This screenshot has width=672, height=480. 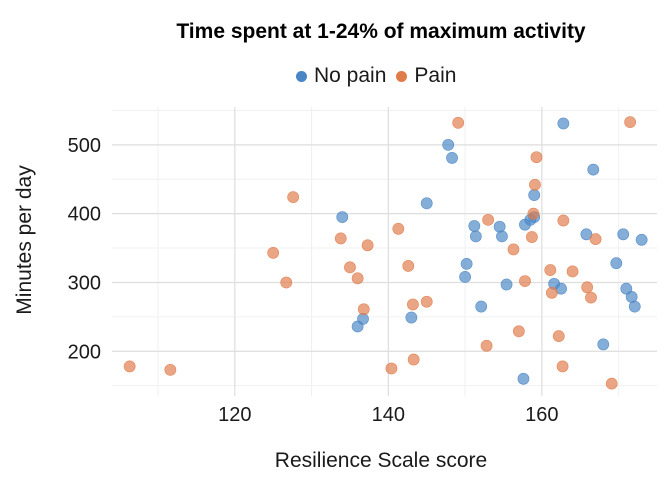 I want to click on legend-label-no-pain: No pain, so click(x=350, y=75).